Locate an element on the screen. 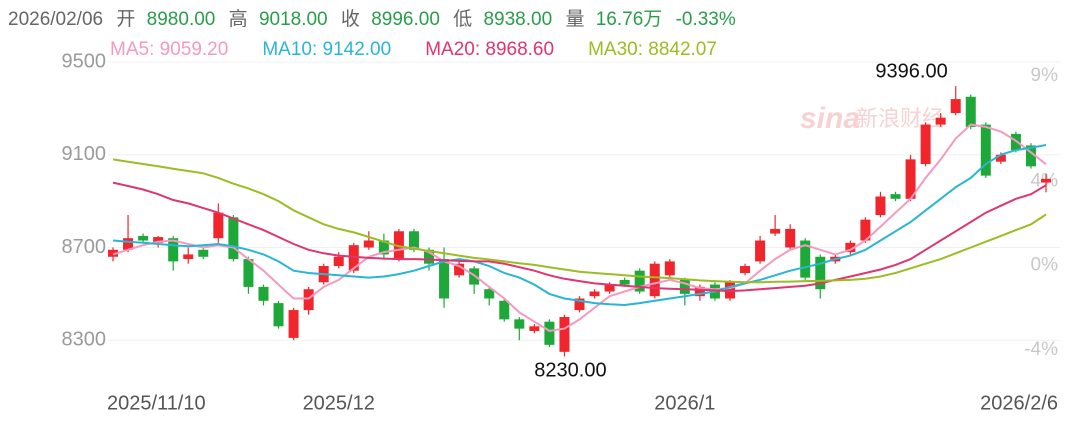 The height and width of the screenshot is (421, 1080). legend-entry: MA5: 9059.20 is located at coordinates (169, 49).